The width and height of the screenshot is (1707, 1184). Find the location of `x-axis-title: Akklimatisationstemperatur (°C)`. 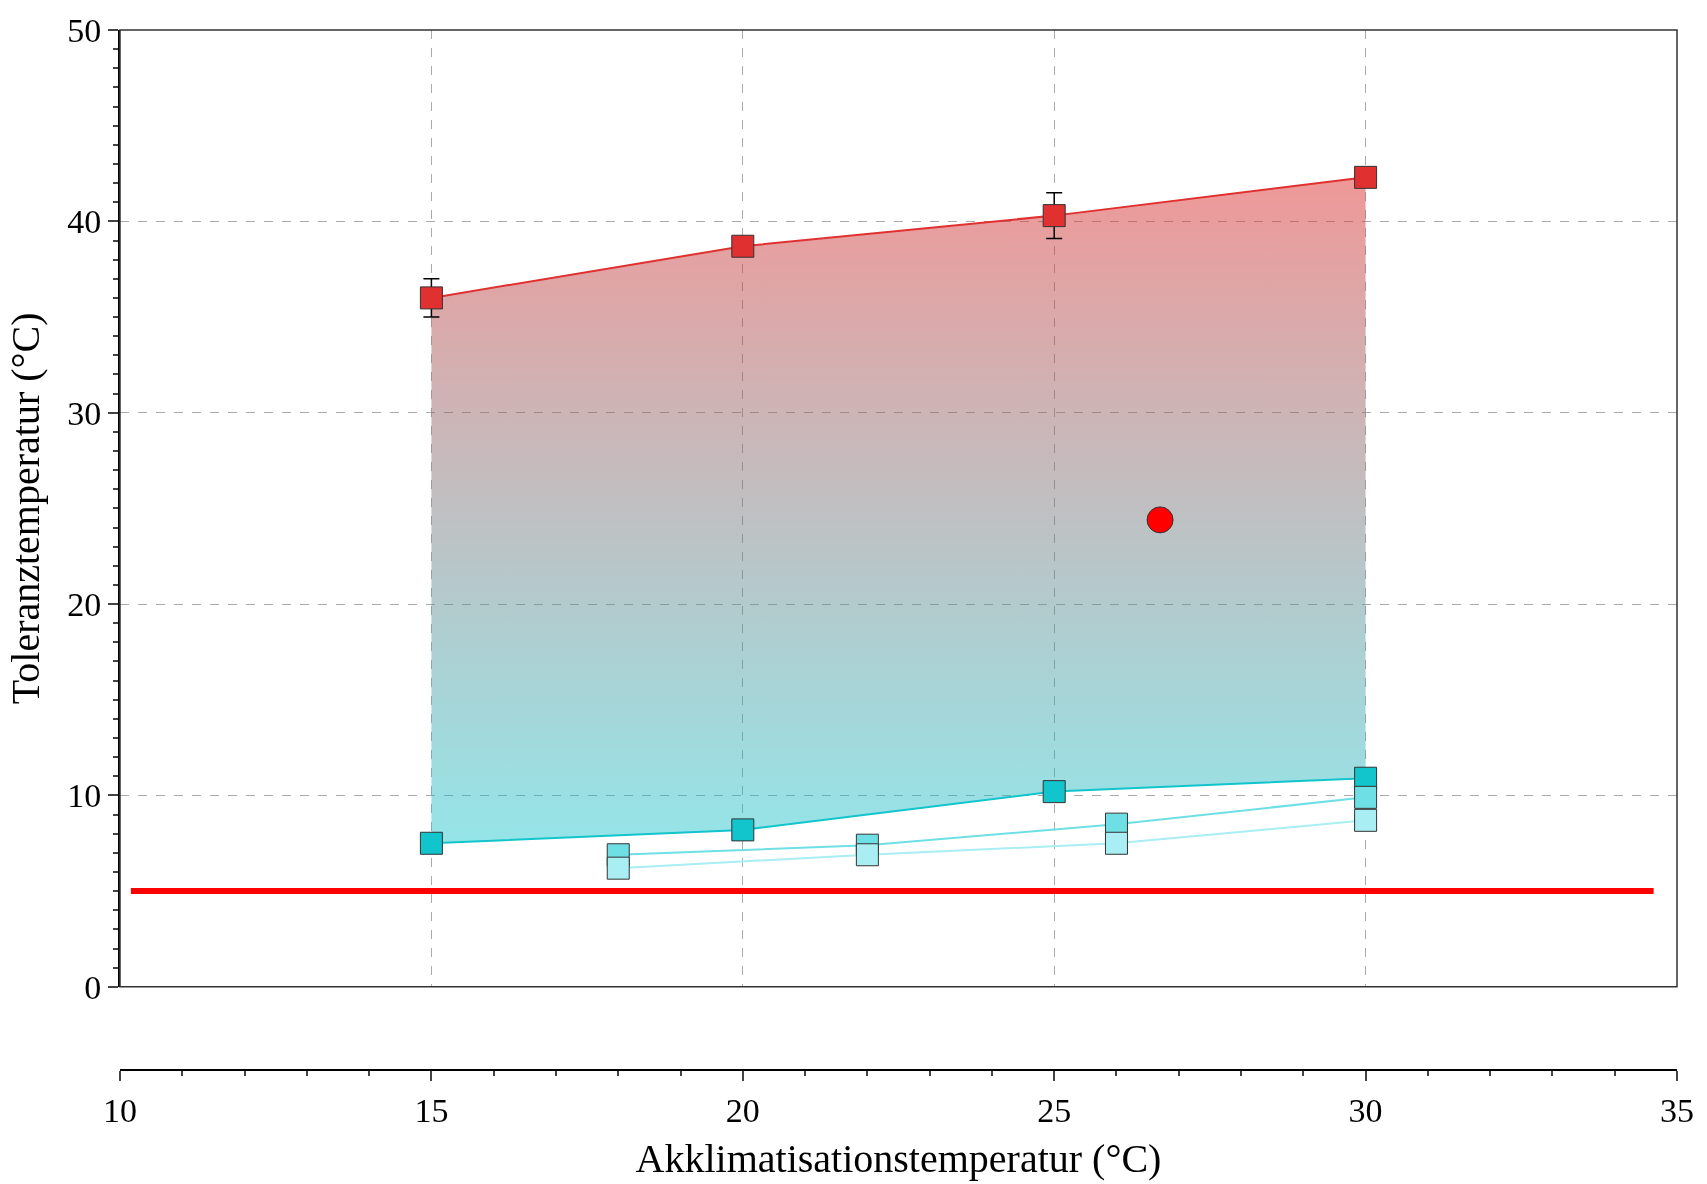

x-axis-title: Akklimatisationstemperatur (°C) is located at coordinates (898, 1158).